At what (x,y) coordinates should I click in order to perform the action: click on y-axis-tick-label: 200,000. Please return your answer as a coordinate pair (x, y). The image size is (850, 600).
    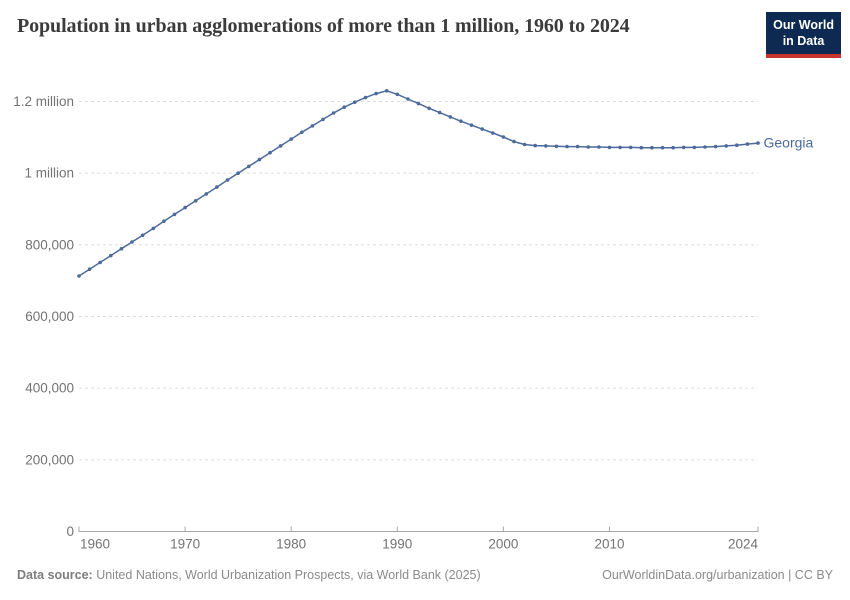
    Looking at the image, I should click on (49, 459).